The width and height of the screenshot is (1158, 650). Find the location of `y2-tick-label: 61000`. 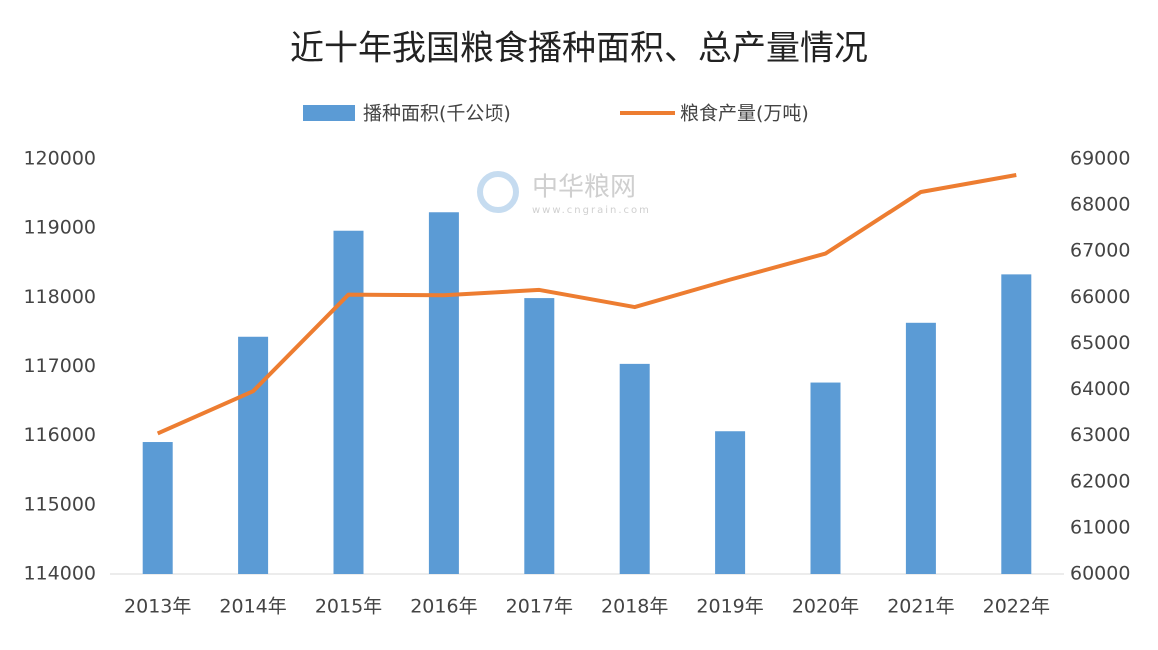

y2-tick-label: 61000 is located at coordinates (1100, 527).